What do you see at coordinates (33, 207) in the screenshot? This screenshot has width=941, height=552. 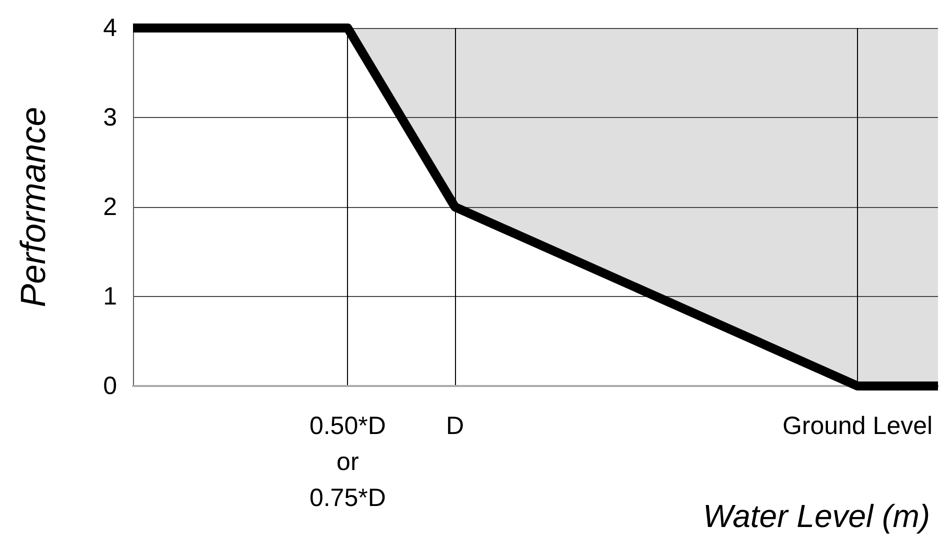 I see `y-axis-title: Performance` at bounding box center [33, 207].